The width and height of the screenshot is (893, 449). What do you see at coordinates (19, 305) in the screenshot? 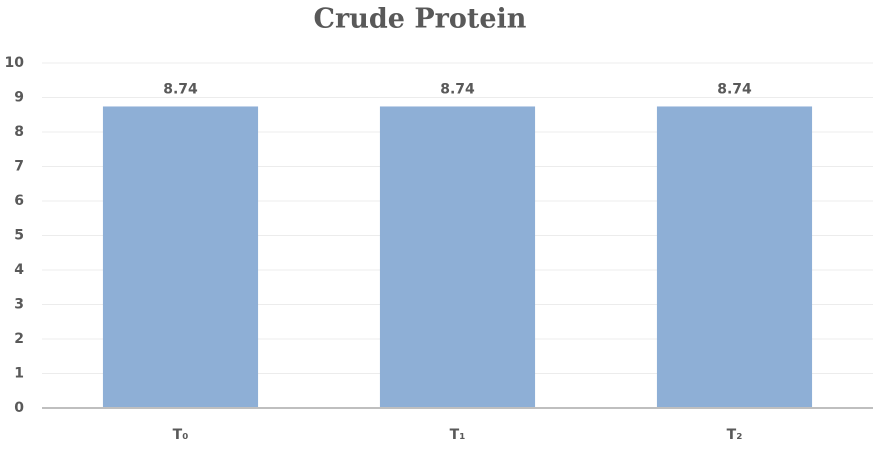
I see `y-tick-label: 3` at bounding box center [19, 305].